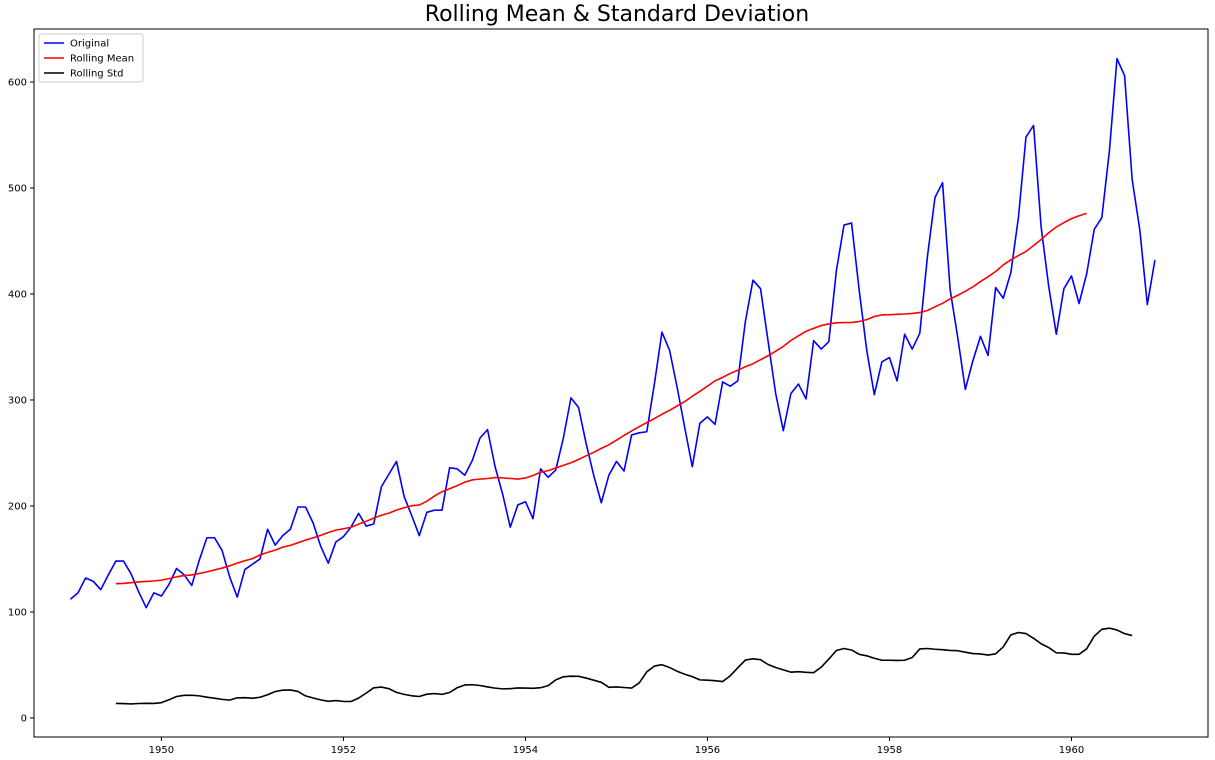 This screenshot has width=1215, height=760. I want to click on x-tick-label: 1954, so click(525, 750).